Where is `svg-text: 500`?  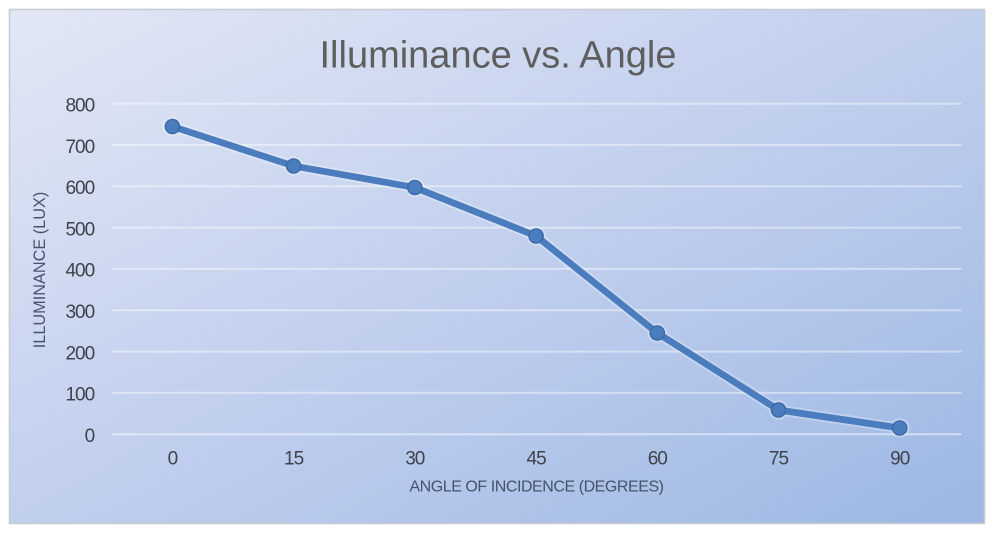 svg-text: 500 is located at coordinates (79, 229).